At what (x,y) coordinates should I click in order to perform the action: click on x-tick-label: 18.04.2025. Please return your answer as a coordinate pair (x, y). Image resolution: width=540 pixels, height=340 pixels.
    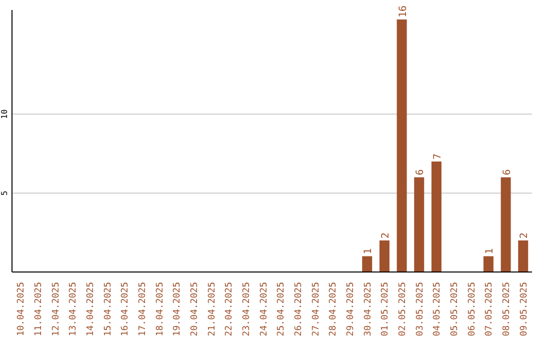
    Looking at the image, I should click on (160, 309).